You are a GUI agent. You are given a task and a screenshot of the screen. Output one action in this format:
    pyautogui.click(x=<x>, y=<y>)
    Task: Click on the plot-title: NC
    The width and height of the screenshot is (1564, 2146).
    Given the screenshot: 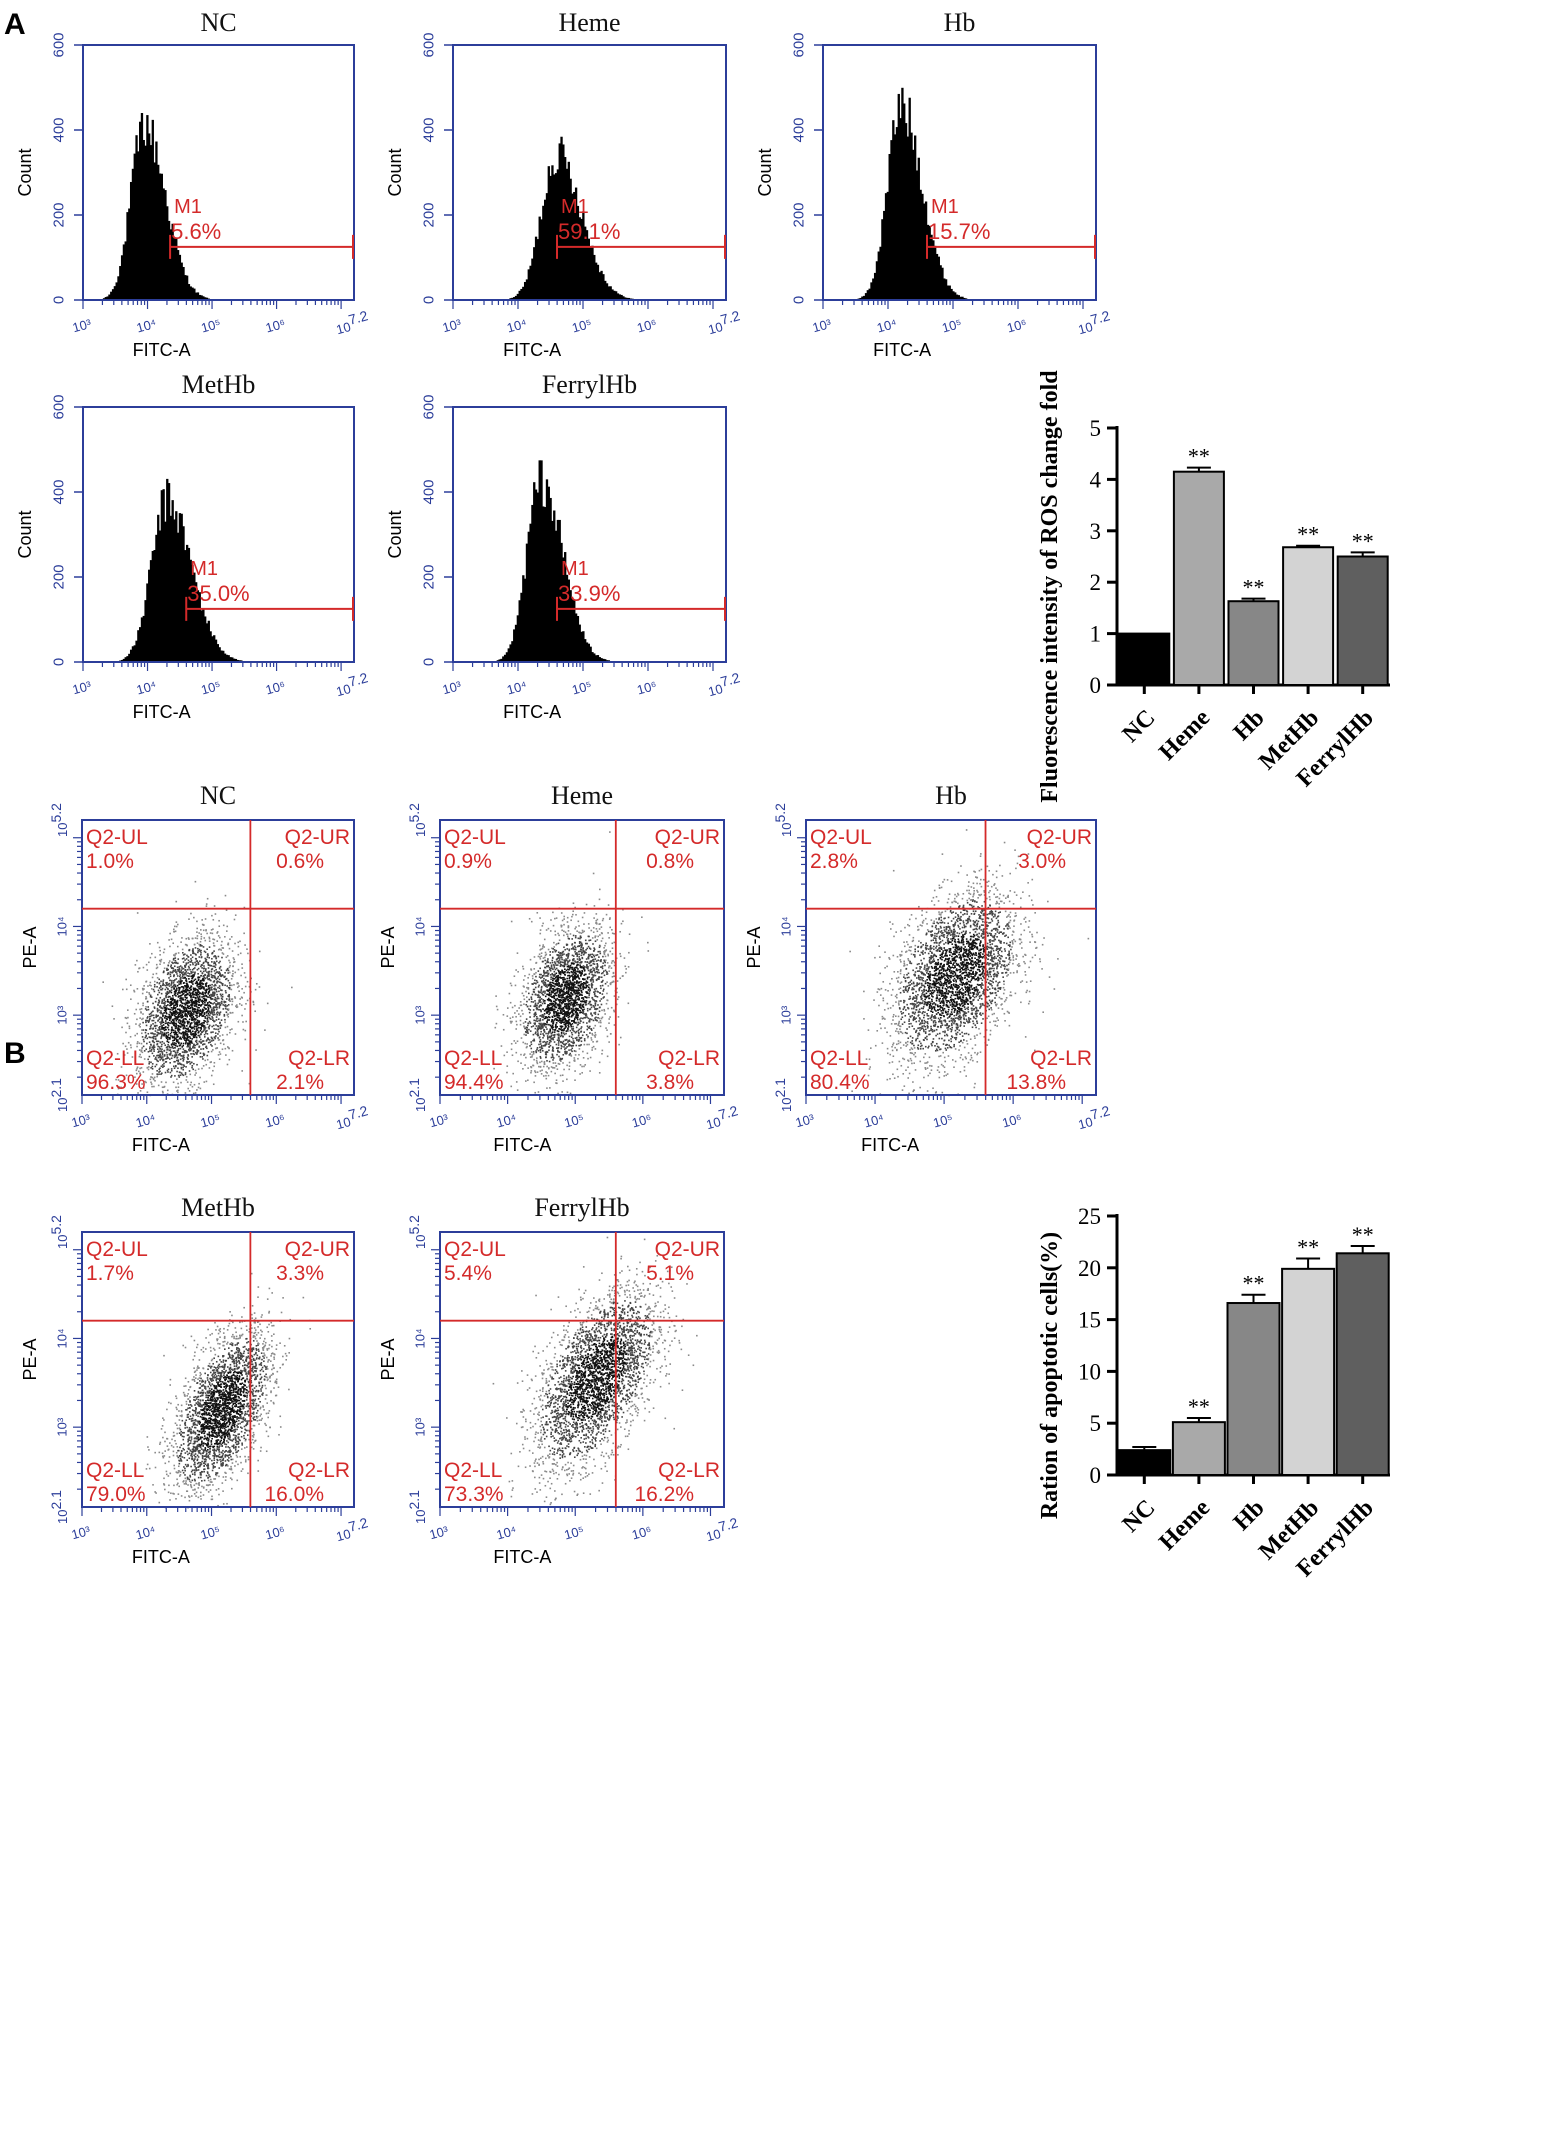 What is the action you would take?
    pyautogui.click(x=218, y=795)
    